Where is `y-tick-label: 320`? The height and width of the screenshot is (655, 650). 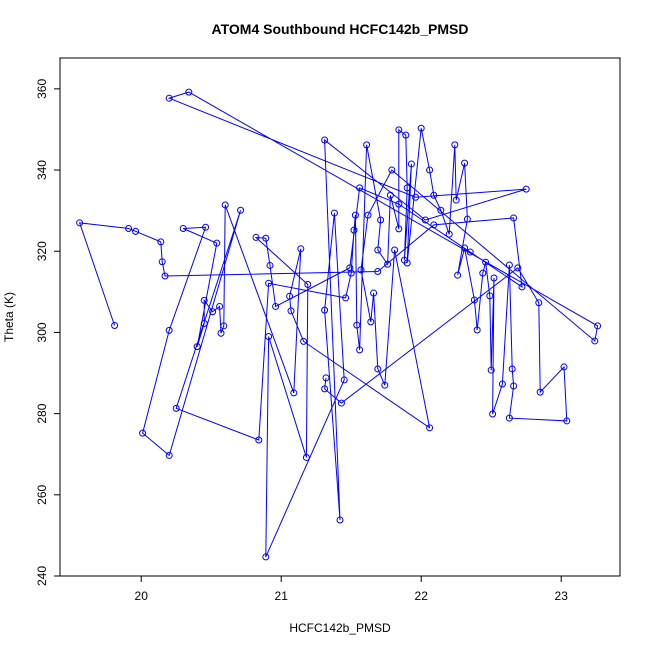 y-tick-label: 320 is located at coordinates (42, 251).